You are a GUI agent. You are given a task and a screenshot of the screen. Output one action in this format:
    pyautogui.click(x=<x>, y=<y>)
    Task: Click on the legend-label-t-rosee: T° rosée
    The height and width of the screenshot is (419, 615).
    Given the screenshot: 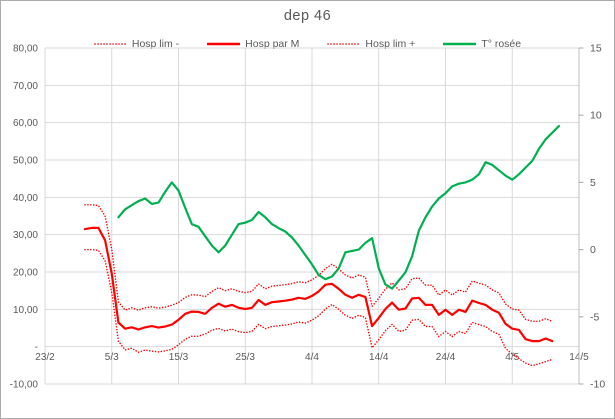 What is the action you would take?
    pyautogui.click(x=501, y=44)
    